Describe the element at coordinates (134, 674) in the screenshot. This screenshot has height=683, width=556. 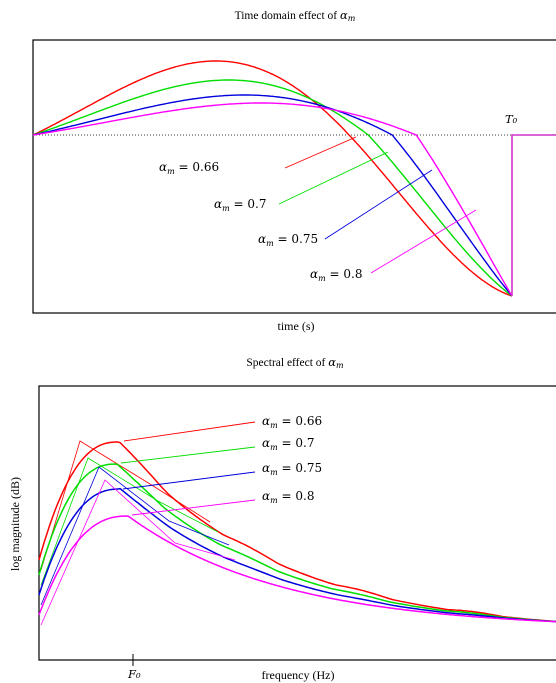
I see `f0-tick-label: F₀` at that location.